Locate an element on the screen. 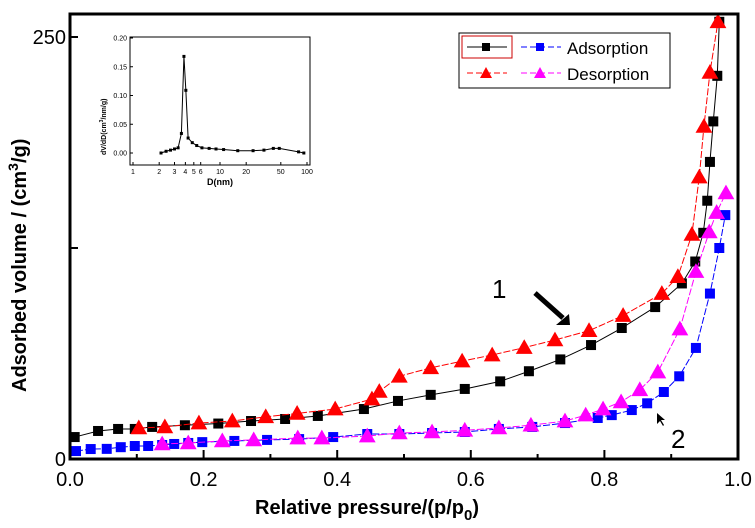 The image size is (755, 528). inset-x-tick-label: 4 is located at coordinates (185, 172).